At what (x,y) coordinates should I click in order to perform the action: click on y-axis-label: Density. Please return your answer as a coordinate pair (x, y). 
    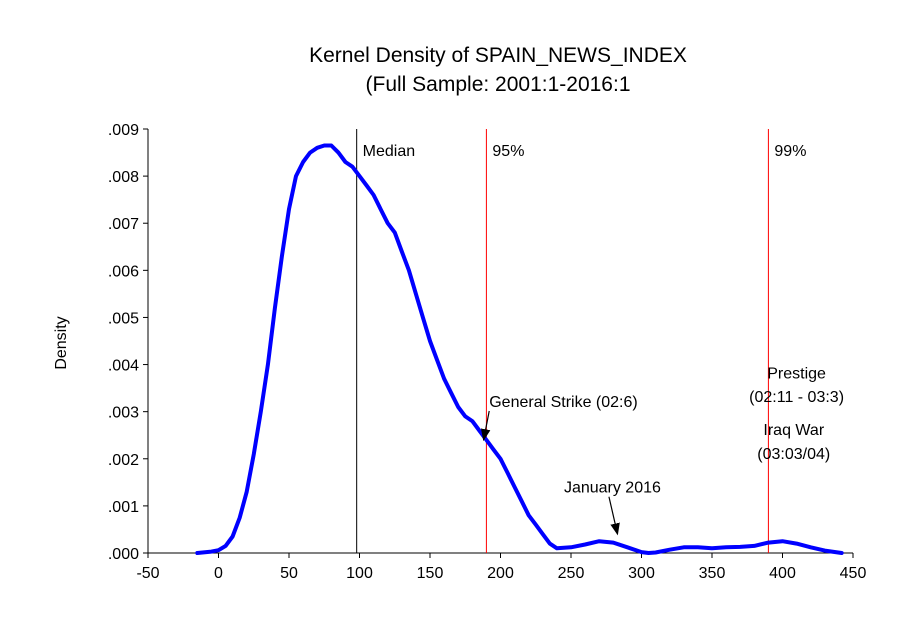
    Looking at the image, I should click on (61, 342).